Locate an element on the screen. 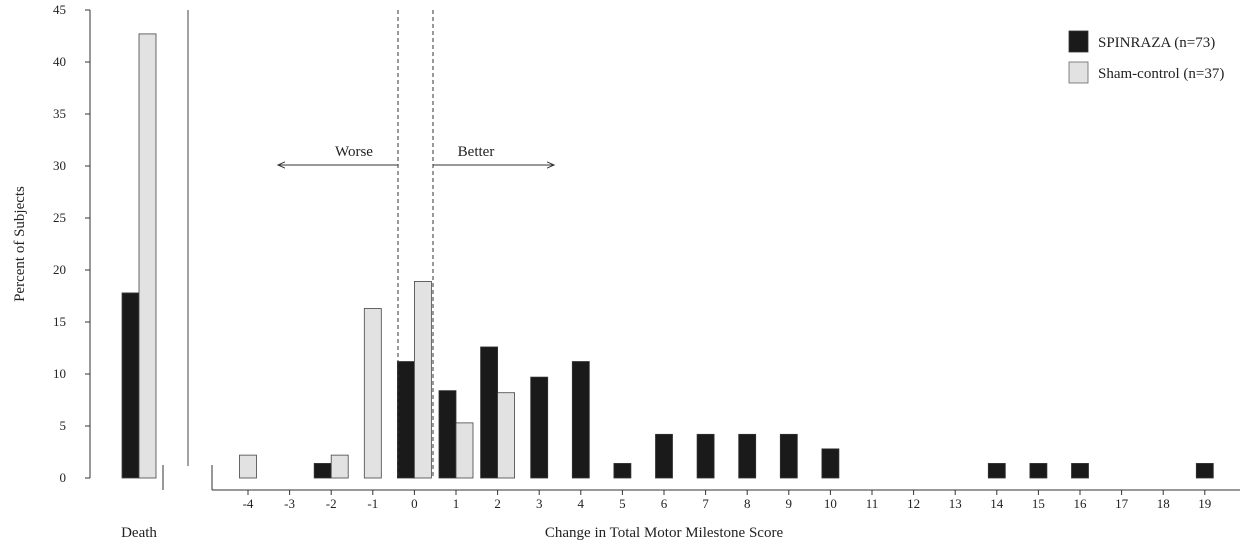 The image size is (1259, 546). death-bar-sham is located at coordinates (147, 256).